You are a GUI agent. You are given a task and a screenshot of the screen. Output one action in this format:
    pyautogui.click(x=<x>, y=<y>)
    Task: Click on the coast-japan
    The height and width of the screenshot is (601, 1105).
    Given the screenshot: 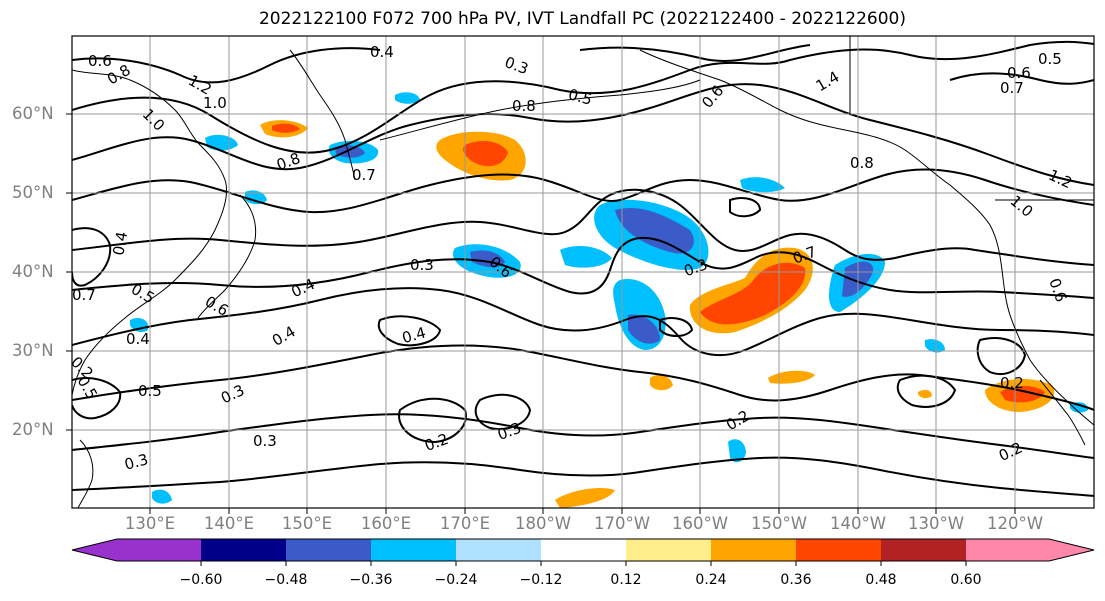 What is the action you would take?
    pyautogui.click(x=227, y=256)
    